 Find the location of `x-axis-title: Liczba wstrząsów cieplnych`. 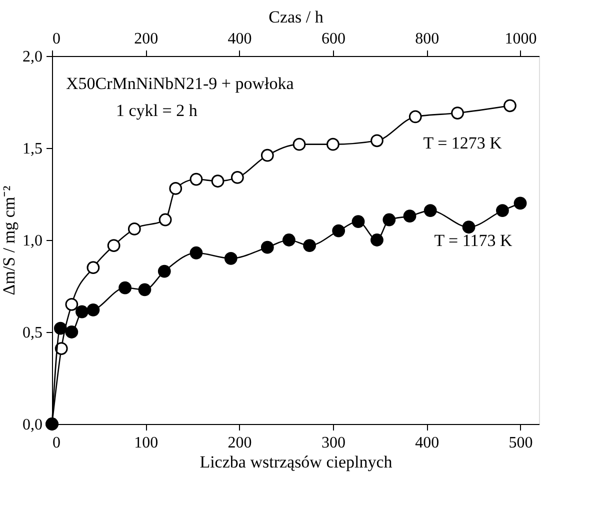

x-axis-title: Liczba wstrząsów cieplnych is located at coordinates (296, 462).